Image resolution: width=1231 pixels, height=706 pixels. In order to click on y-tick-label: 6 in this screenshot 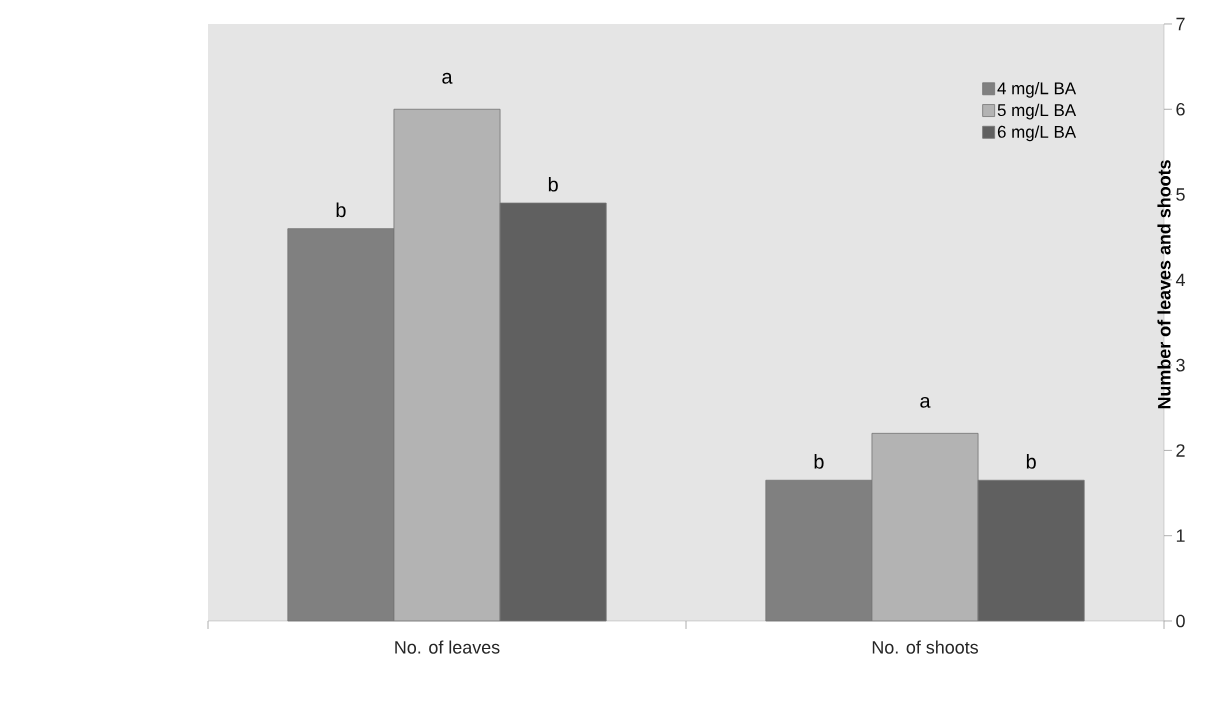, I will do `click(1180, 109)`.